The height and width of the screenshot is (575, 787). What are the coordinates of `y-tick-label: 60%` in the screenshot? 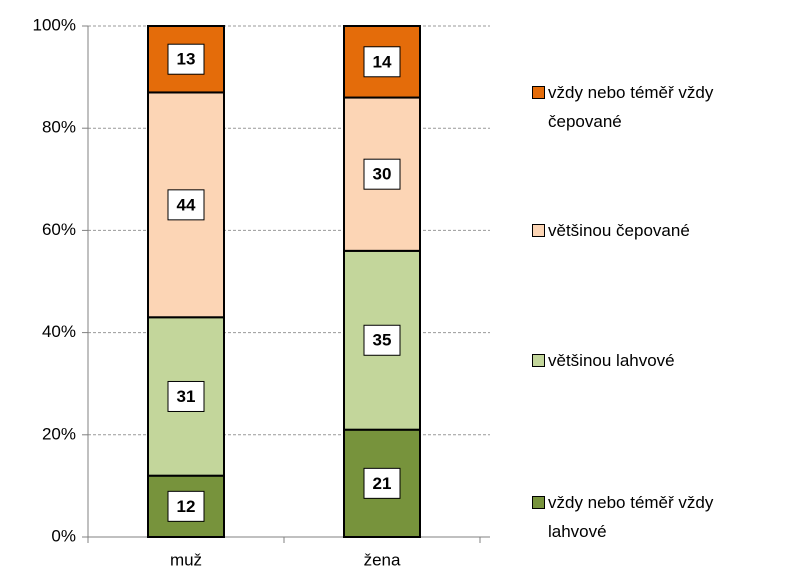 It's located at (59, 229).